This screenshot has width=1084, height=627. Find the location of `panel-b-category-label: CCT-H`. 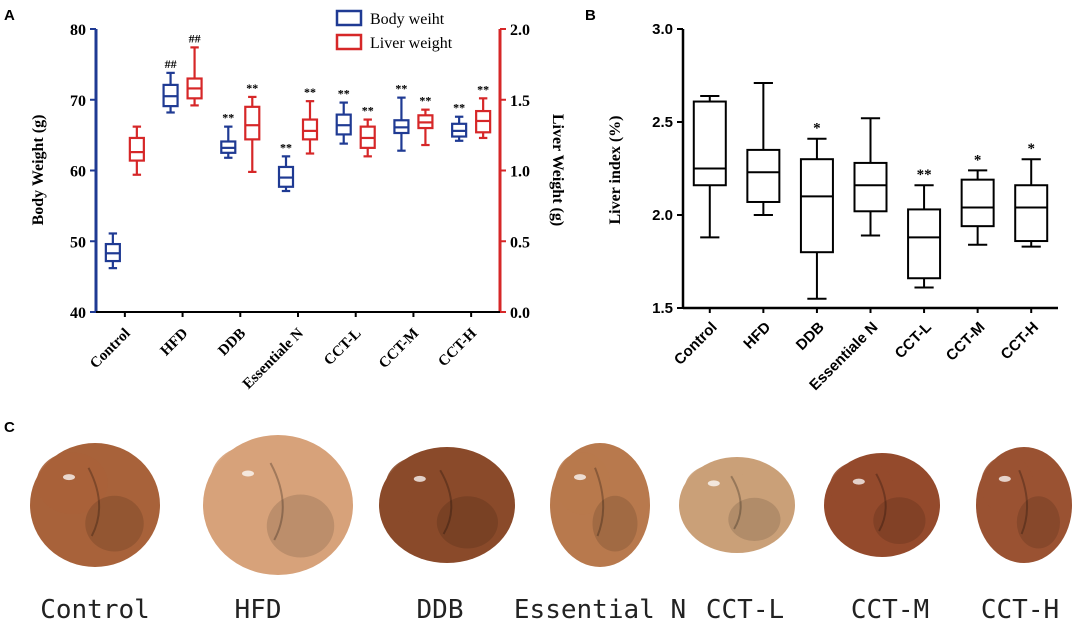

panel-b-category-label: CCT-H is located at coordinates (1020, 341).